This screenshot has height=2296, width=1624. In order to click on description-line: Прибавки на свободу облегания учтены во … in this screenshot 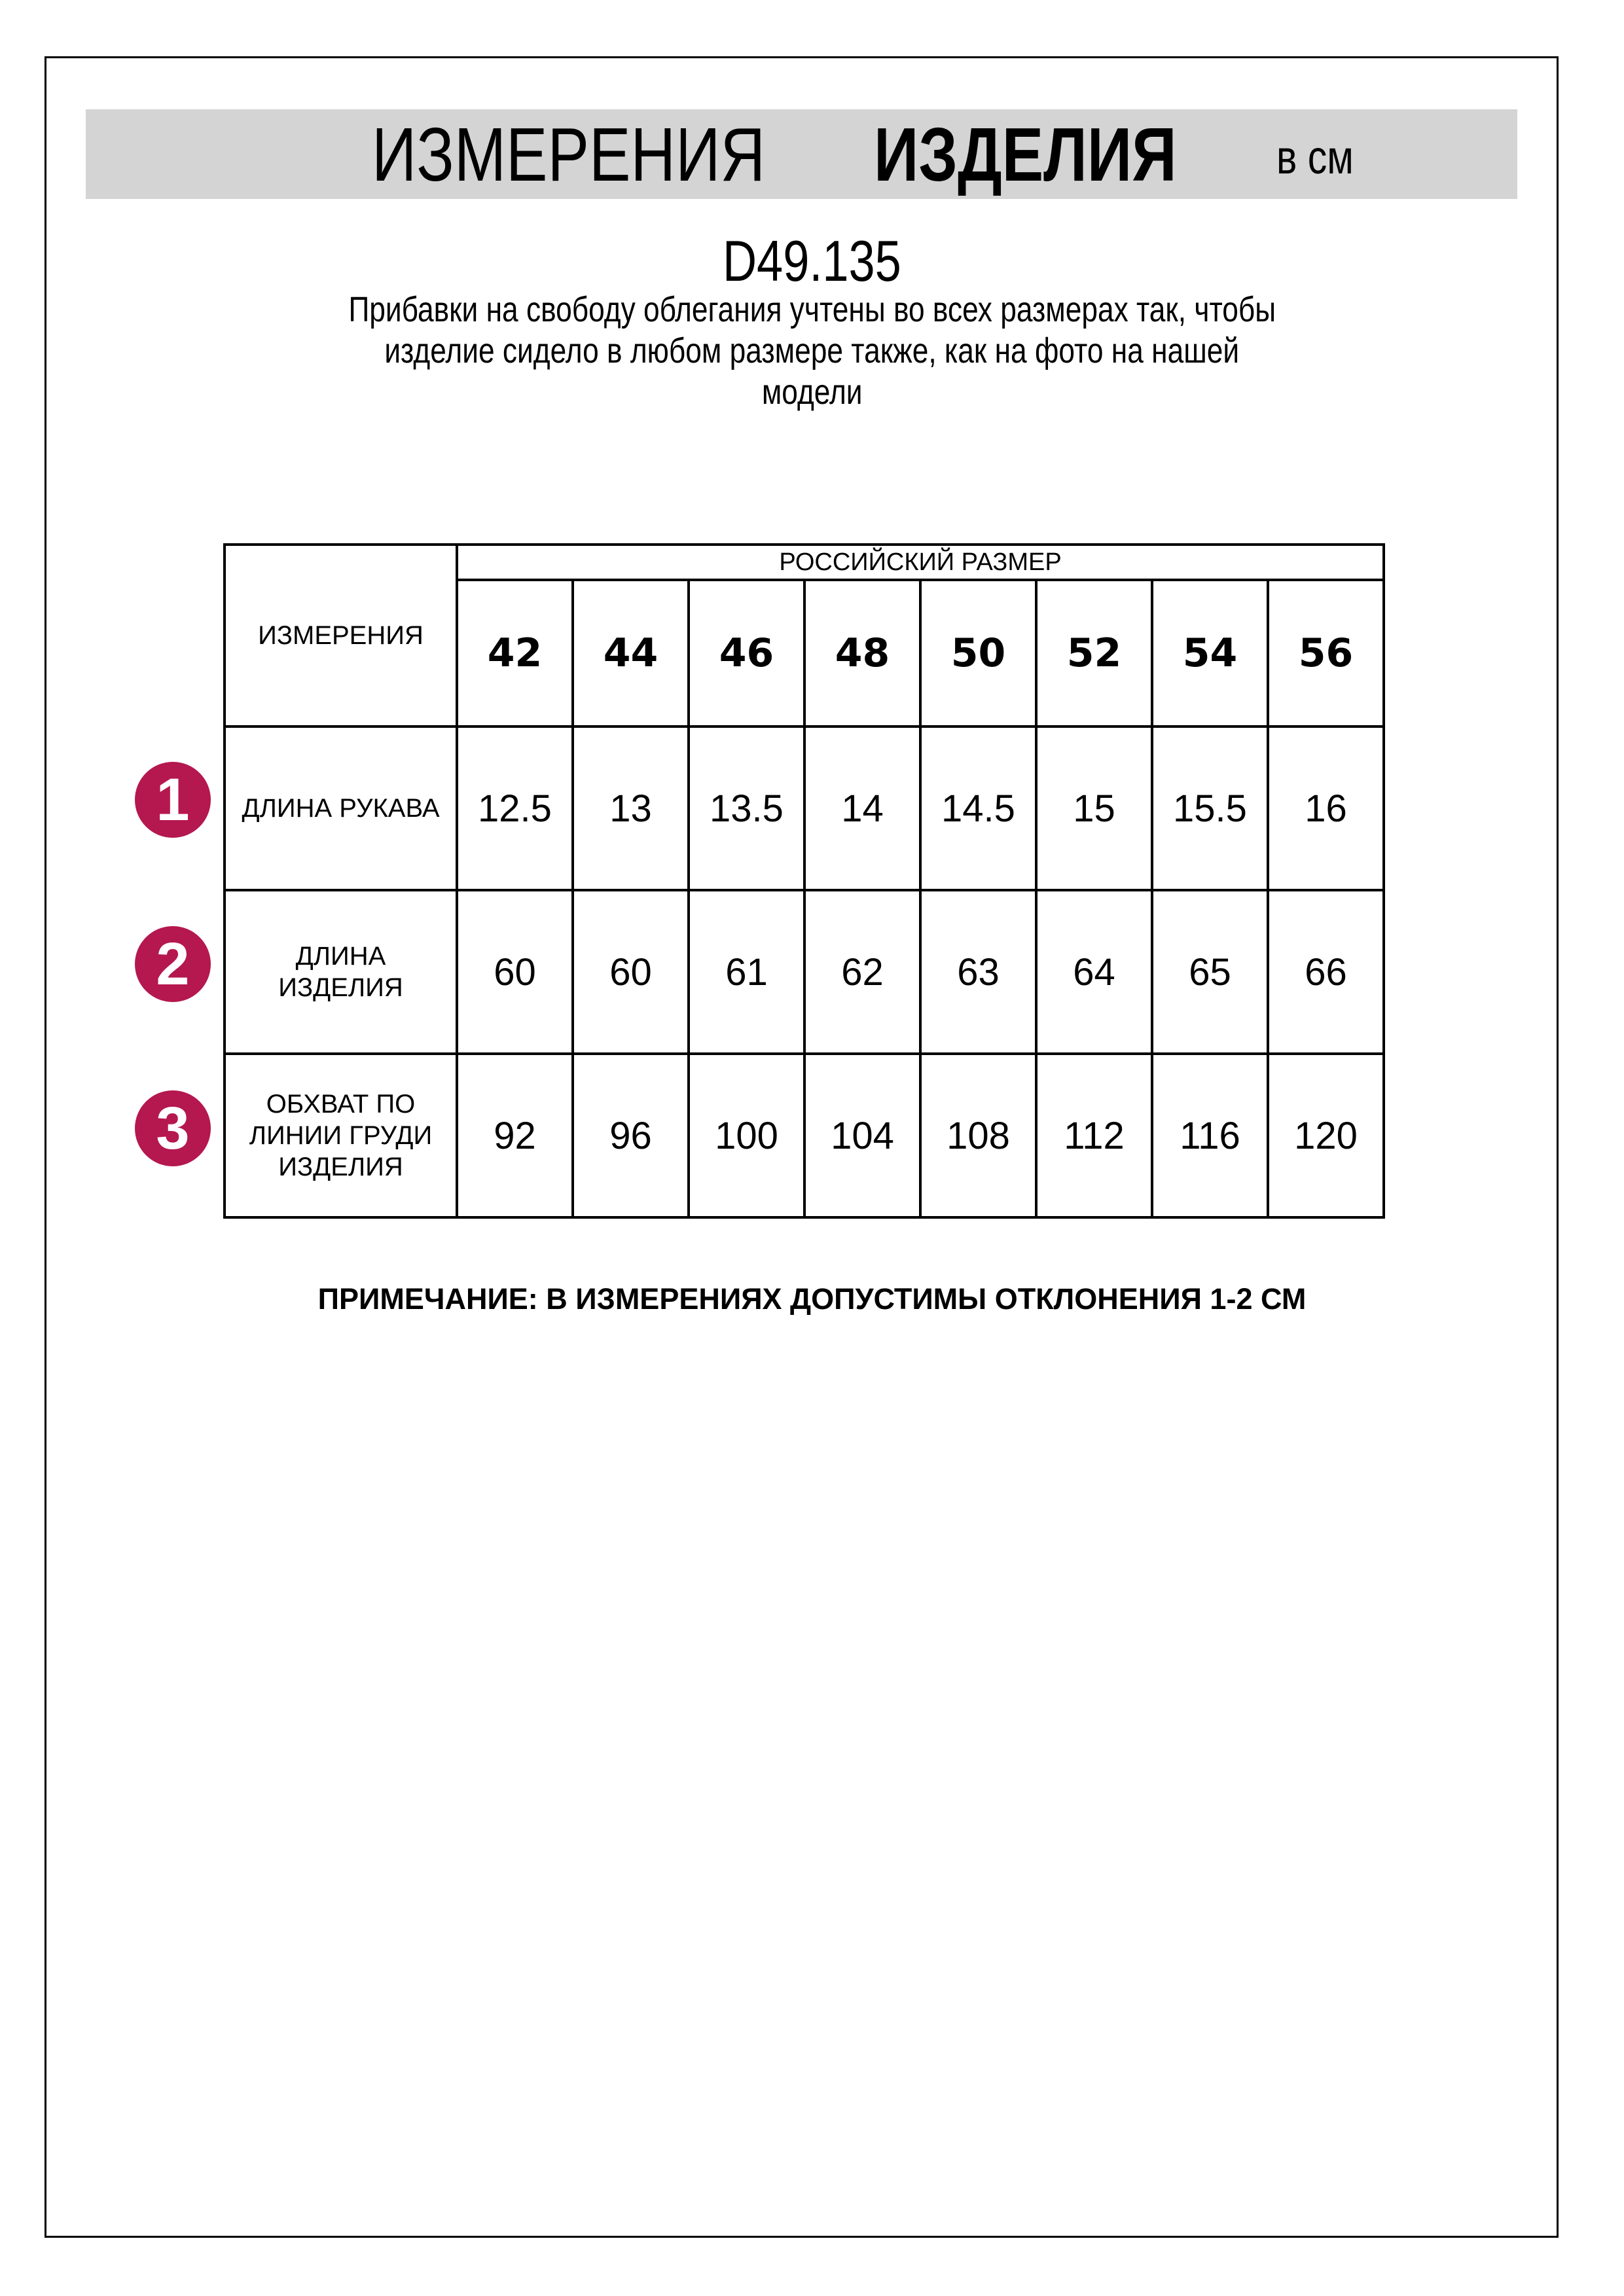, I will do `click(812, 309)`.